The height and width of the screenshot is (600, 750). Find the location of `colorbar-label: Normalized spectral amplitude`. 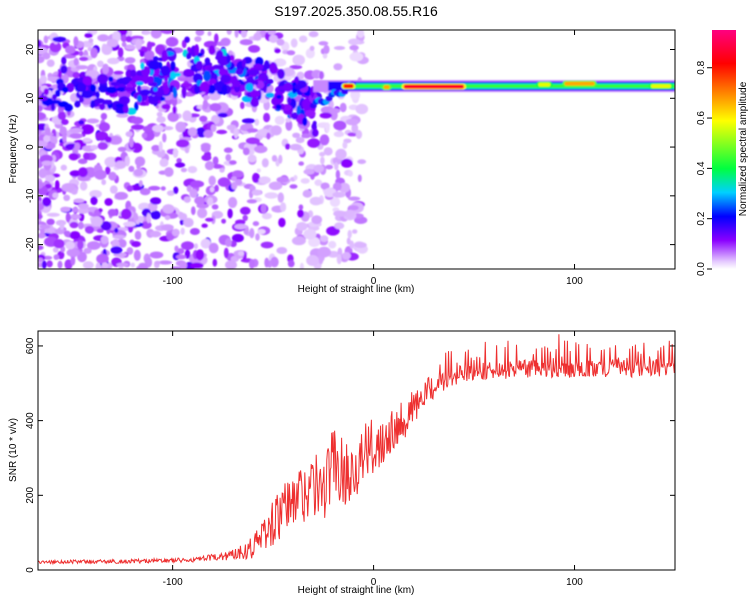

colorbar-label: Normalized spectral amplitude is located at coordinates (743, 148).